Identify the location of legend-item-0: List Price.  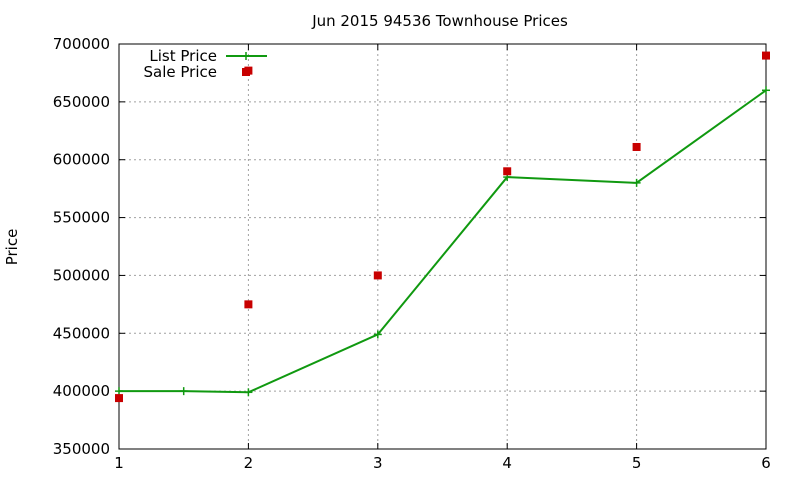
(208, 56).